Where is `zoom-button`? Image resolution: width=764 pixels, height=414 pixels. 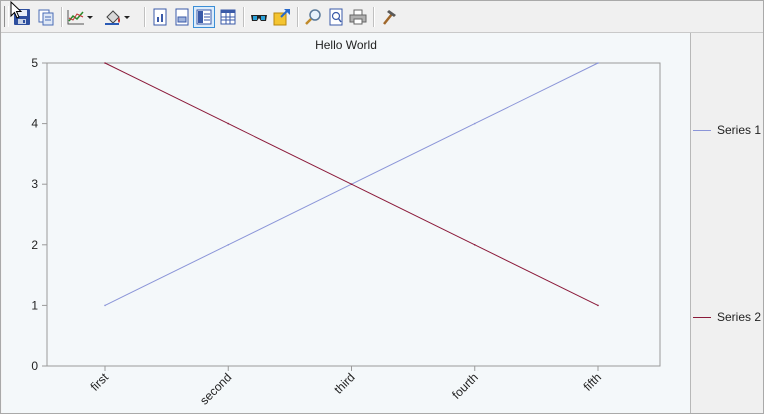
zoom-button is located at coordinates (313, 17).